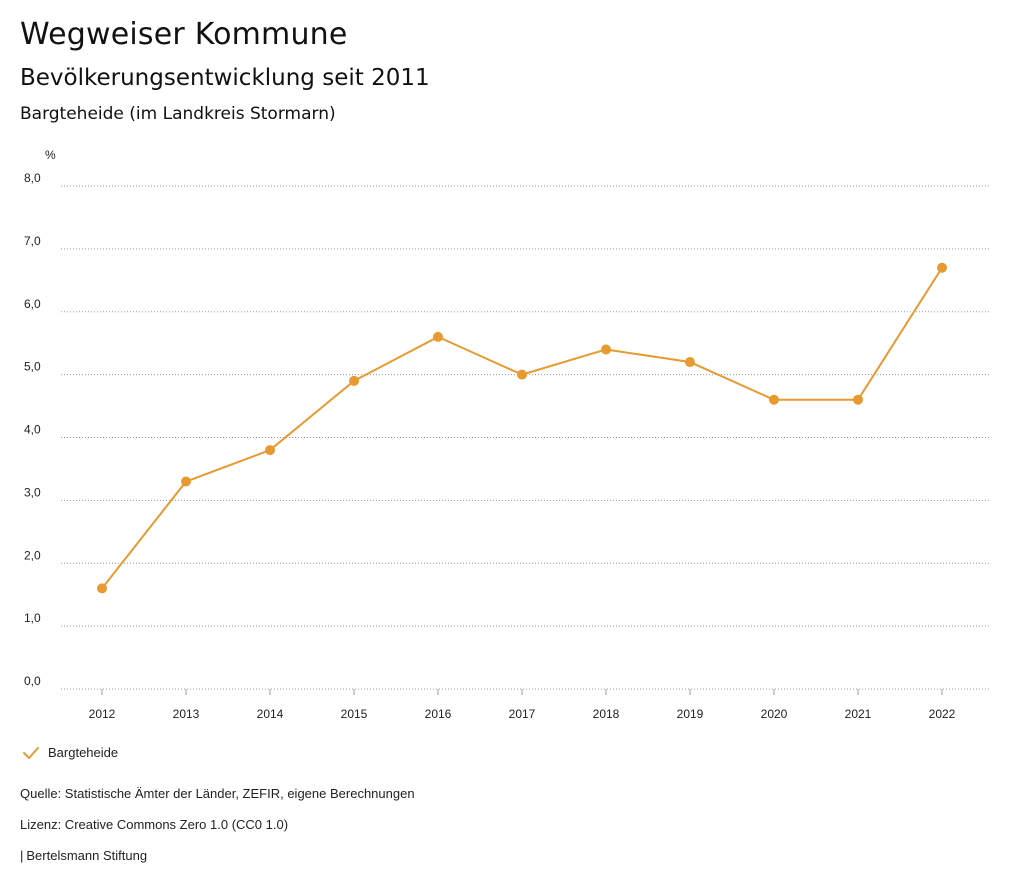  Describe the element at coordinates (32, 555) in the screenshot. I see `y-tick-label: 2,0` at that location.